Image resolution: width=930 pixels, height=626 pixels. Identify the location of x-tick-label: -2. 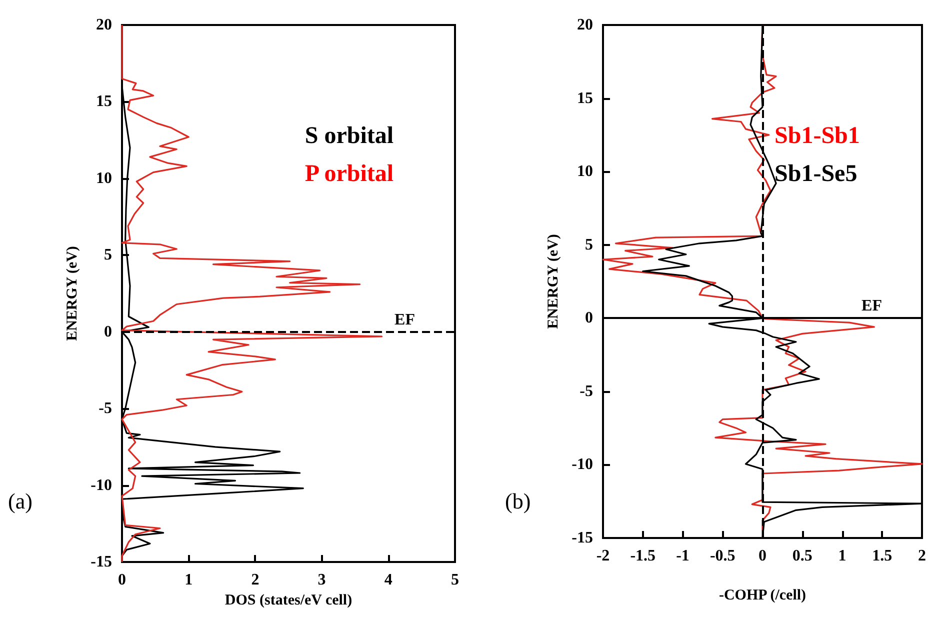
(603, 556).